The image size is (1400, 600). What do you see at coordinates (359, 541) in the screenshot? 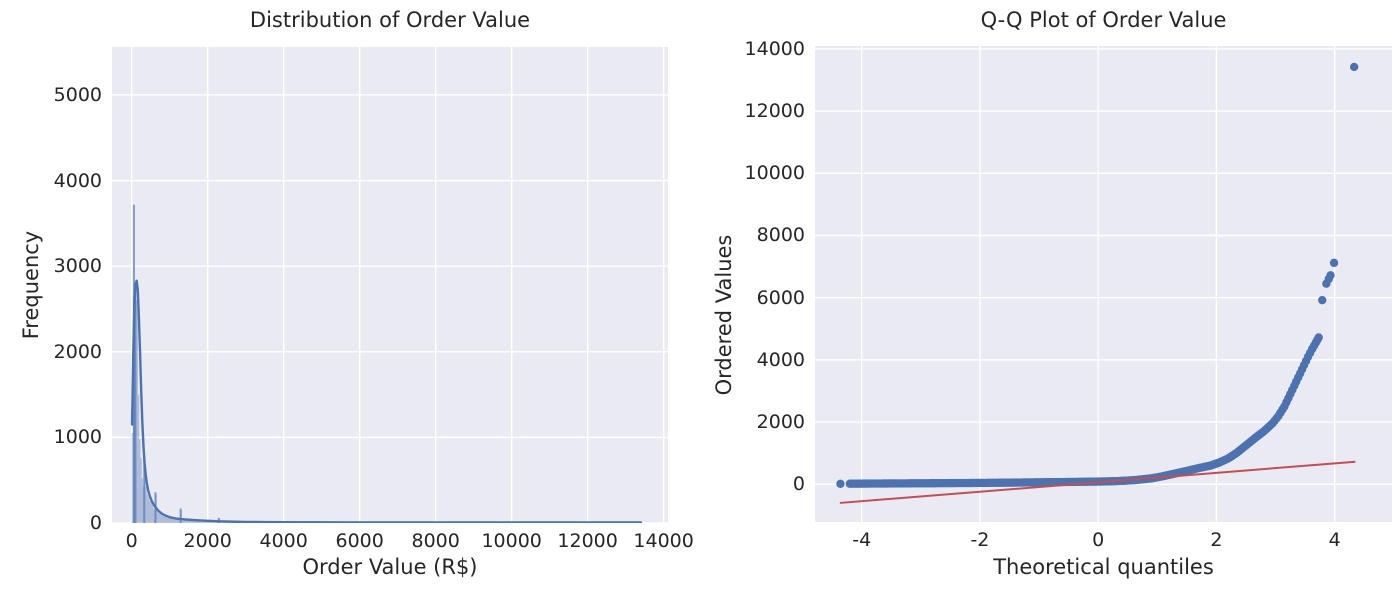
I see `histogram-x-tick-label: 6000` at bounding box center [359, 541].